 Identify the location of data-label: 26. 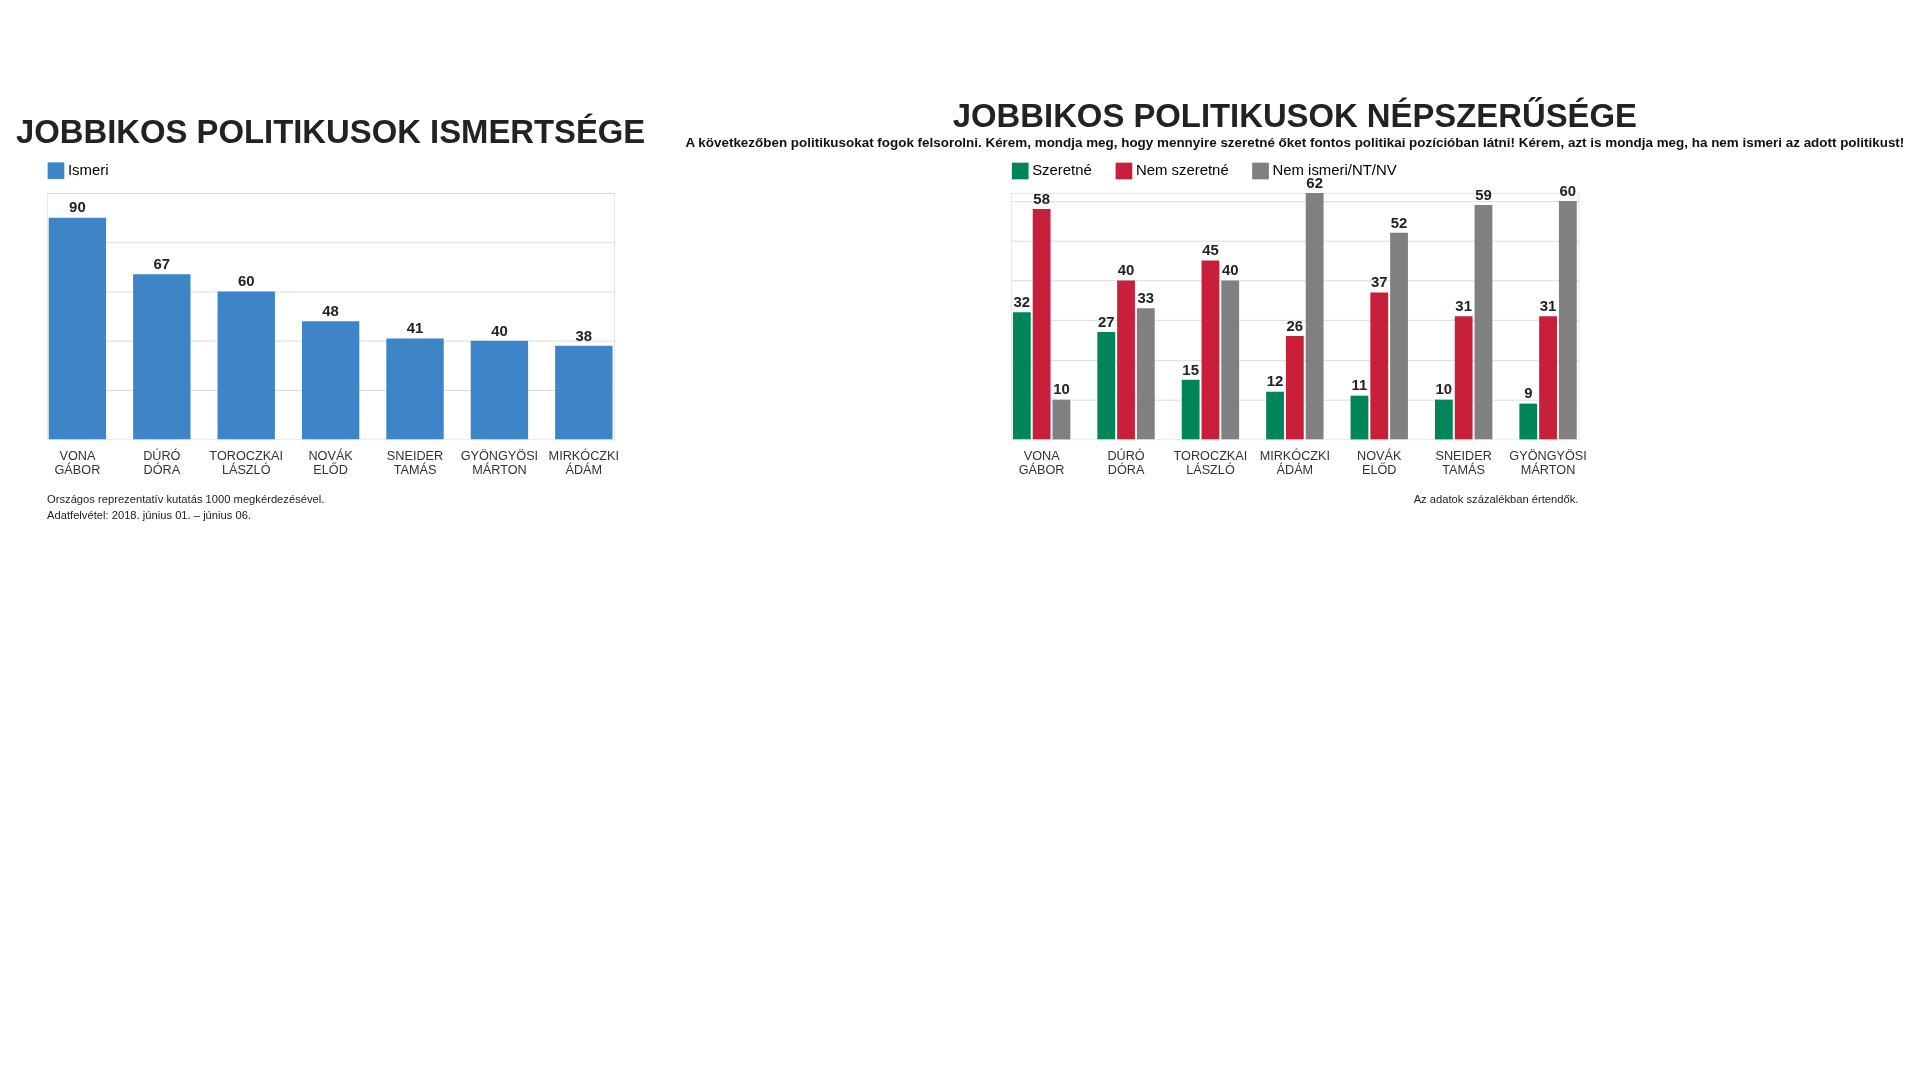
(1295, 325).